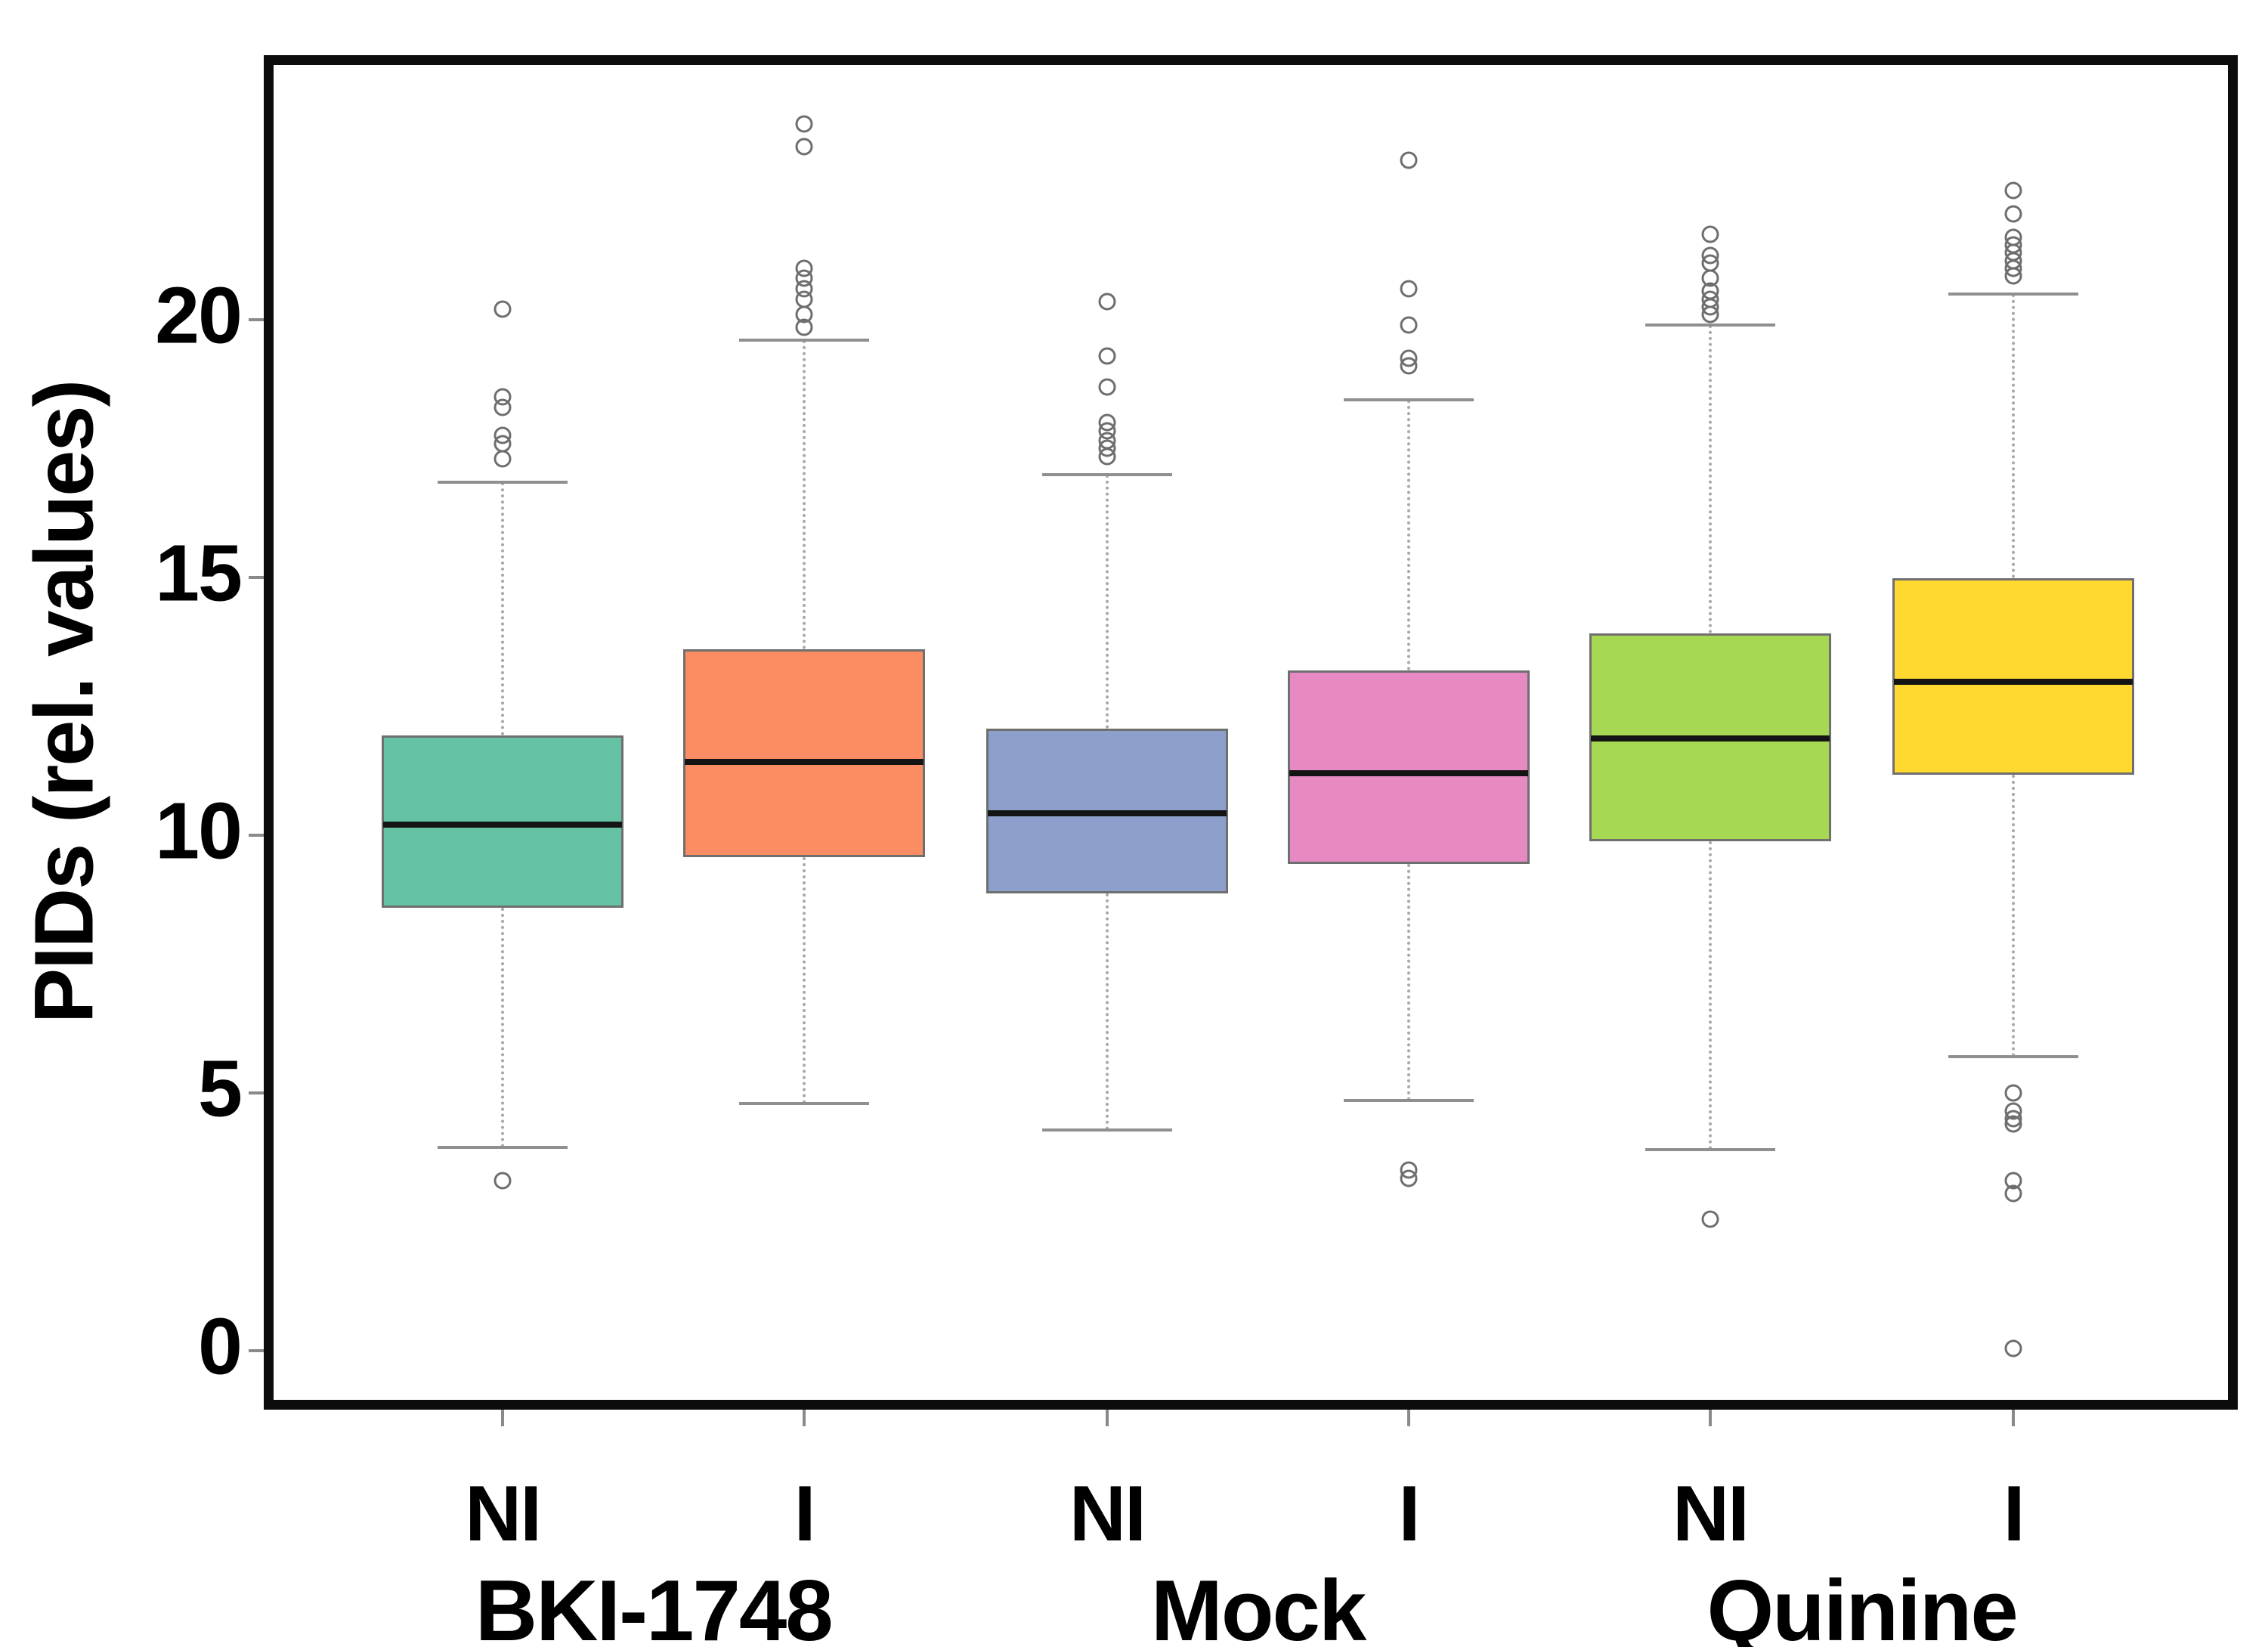  I want to click on median-line-quinine-i, so click(2013, 682).